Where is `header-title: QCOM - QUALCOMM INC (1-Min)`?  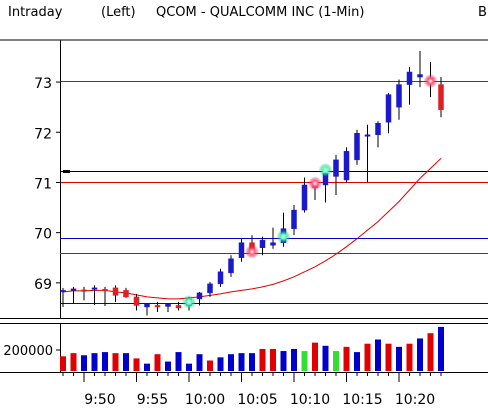 header-title: QCOM - QUALCOMM INC (1-Min) is located at coordinates (260, 12).